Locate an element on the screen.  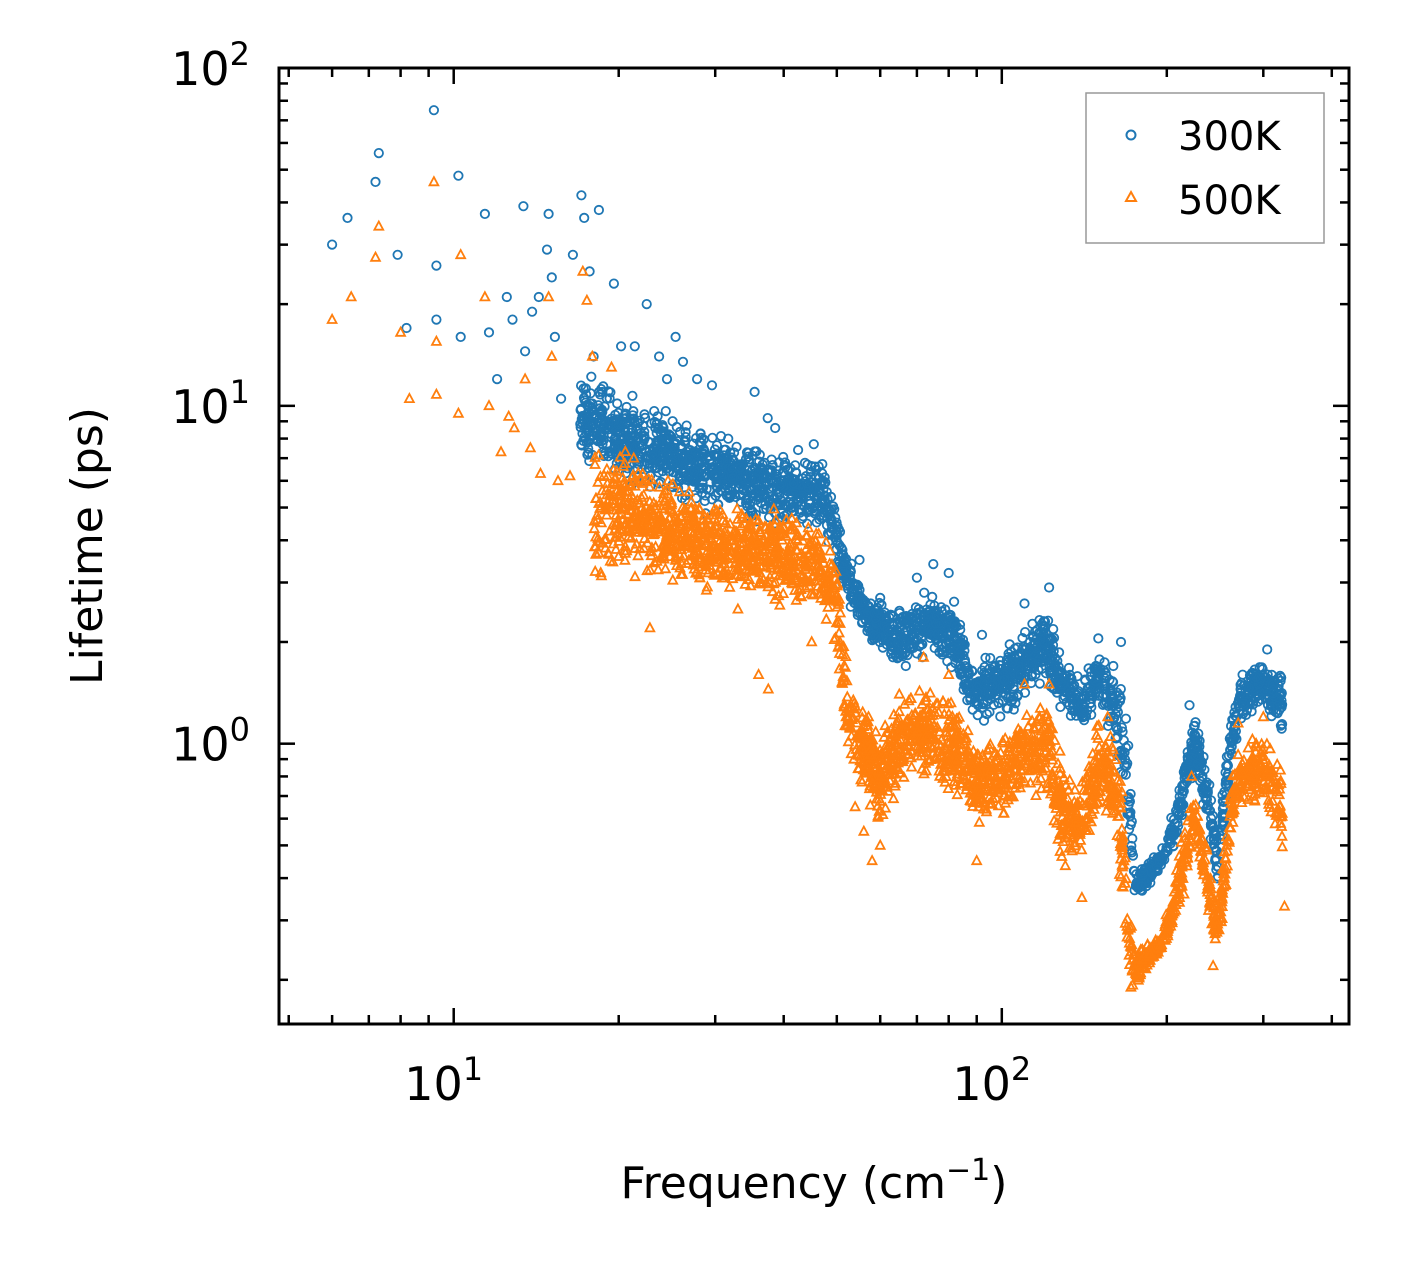
point-300k-2055 is located at coordinates (603, 386).